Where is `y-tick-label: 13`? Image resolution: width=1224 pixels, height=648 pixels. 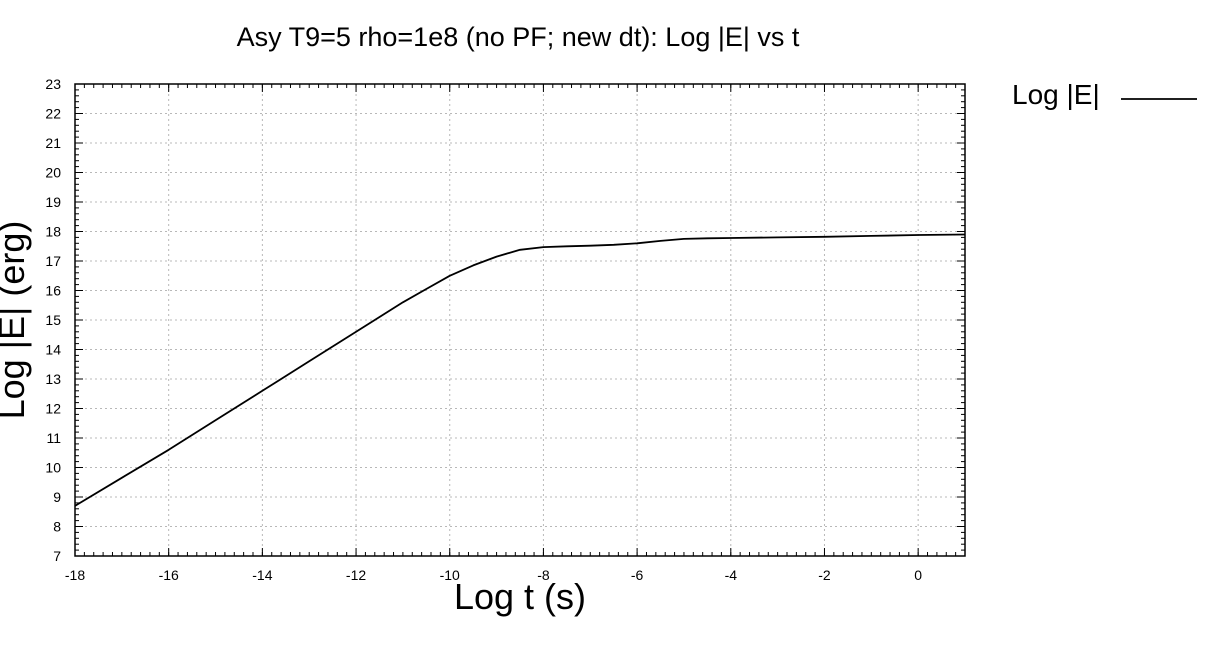 y-tick-label: 13 is located at coordinates (53, 379).